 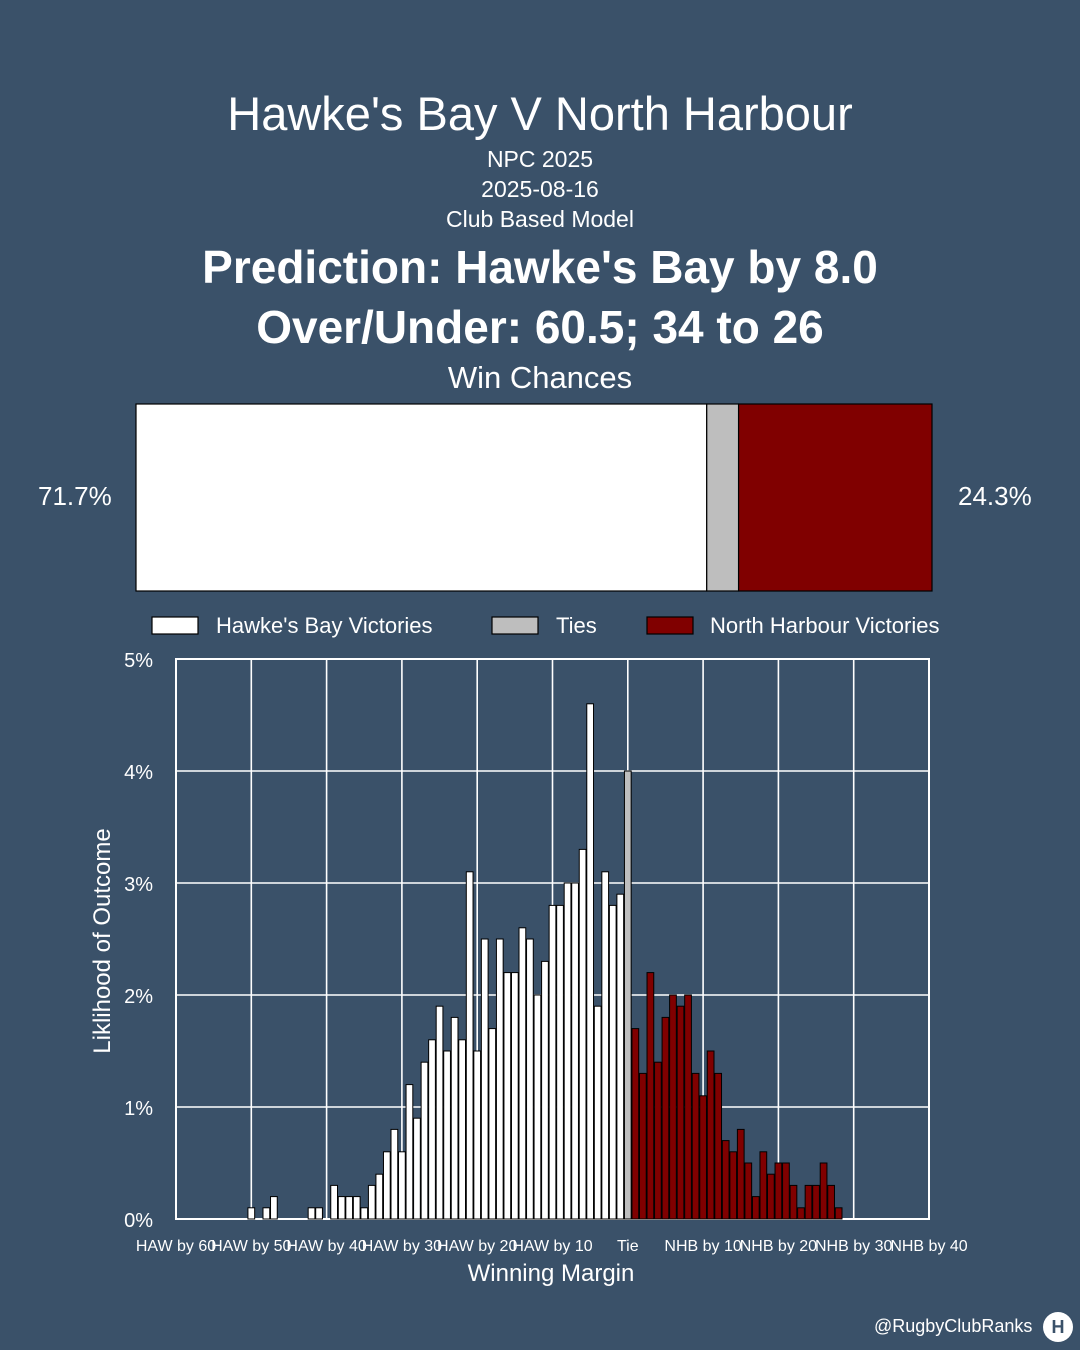 I want to click on prediction-headline: Prediction: Hawke's Bay by 8.0, so click(x=540, y=267).